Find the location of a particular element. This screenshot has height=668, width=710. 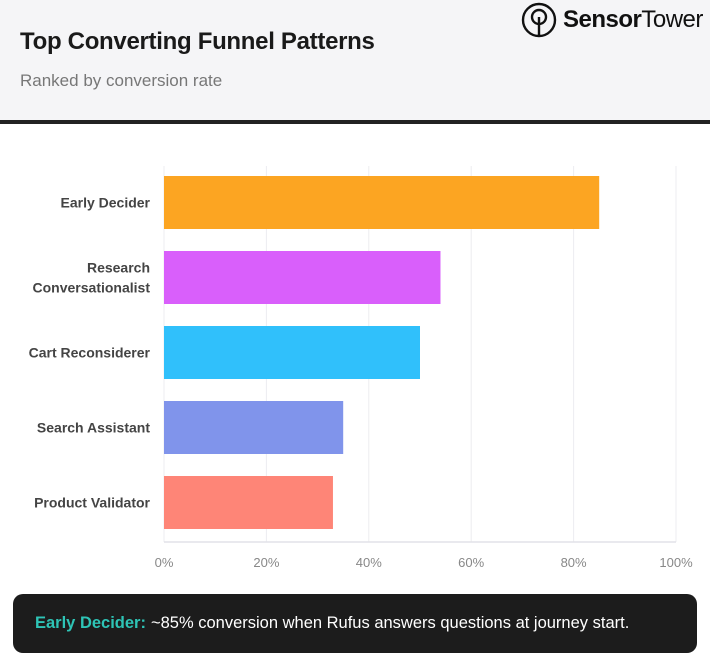

x-tick-label: 100% is located at coordinates (676, 562).